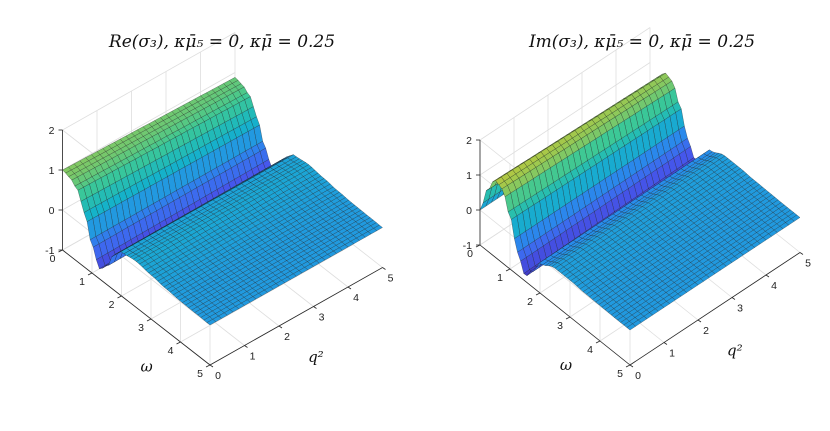 The image size is (830, 431). Describe the element at coordinates (641, 42) in the screenshot. I see `chart-title: Im(σ₃), κμ̄₅ = 0, κμ̄ = 0.25` at that location.